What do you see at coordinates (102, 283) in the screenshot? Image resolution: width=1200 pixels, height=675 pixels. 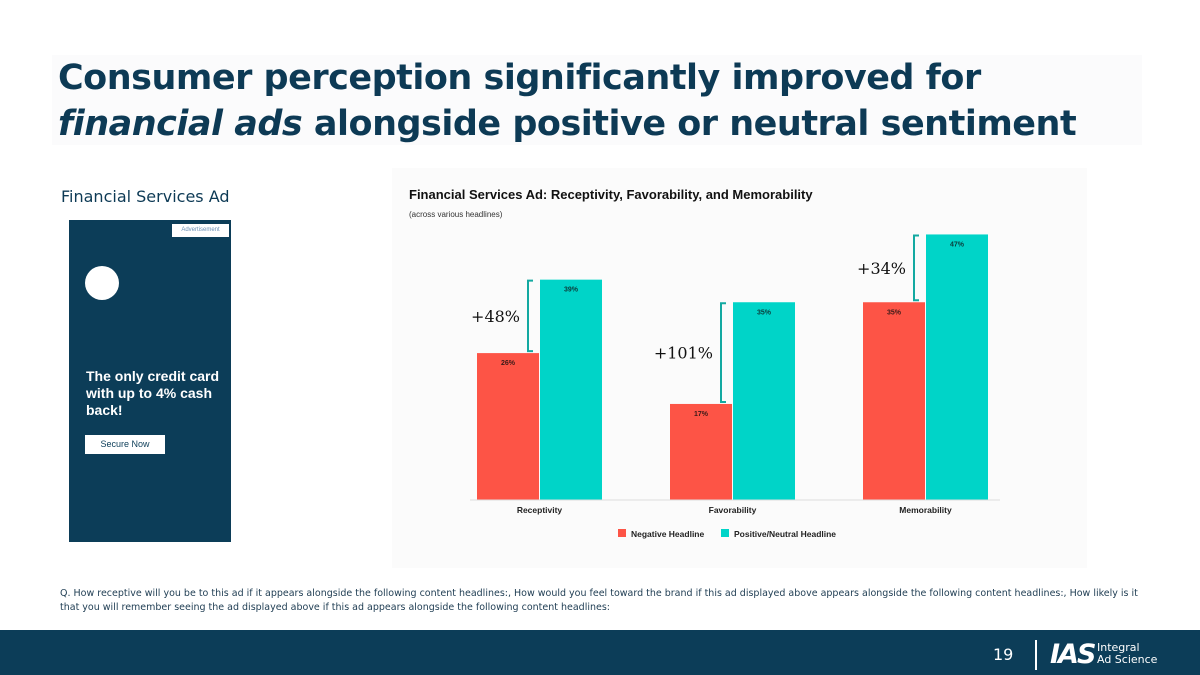 I see `ad-logo-circle` at bounding box center [102, 283].